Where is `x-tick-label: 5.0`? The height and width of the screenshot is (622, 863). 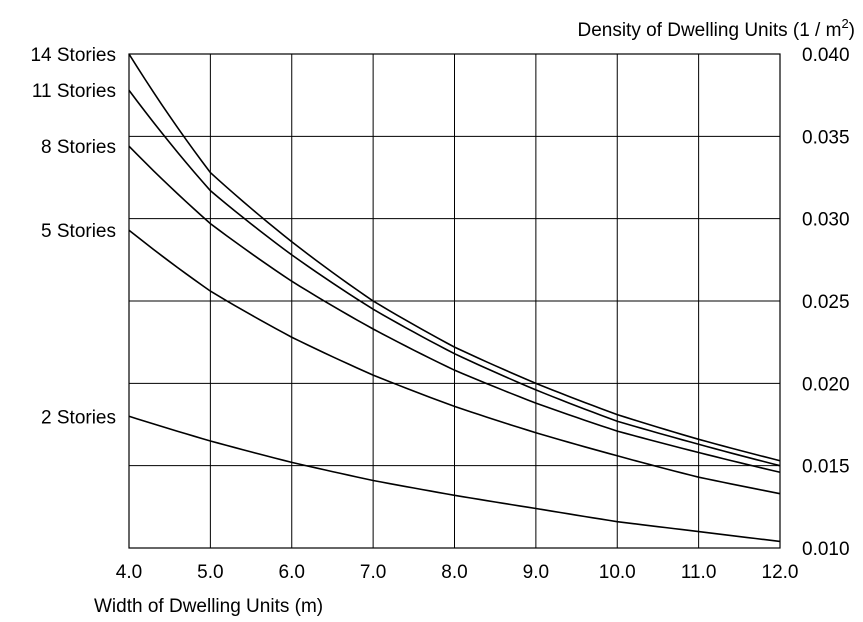 x-tick-label: 5.0 is located at coordinates (210, 572).